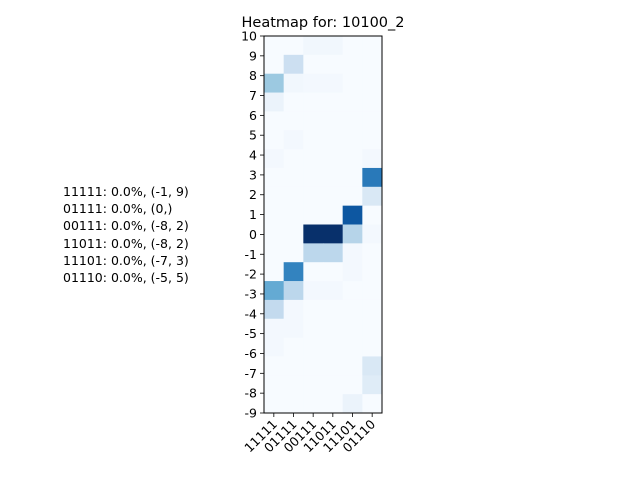 Image resolution: width=640 pixels, height=480 pixels. What do you see at coordinates (253, 115) in the screenshot?
I see `y-tick-label: 6` at bounding box center [253, 115].